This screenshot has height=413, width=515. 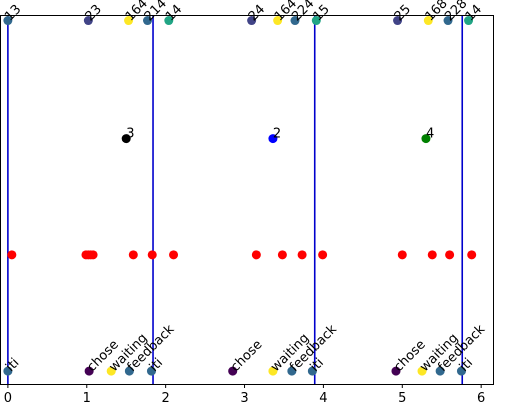 I want to click on middle-marker-label: 4, so click(x=430, y=134).